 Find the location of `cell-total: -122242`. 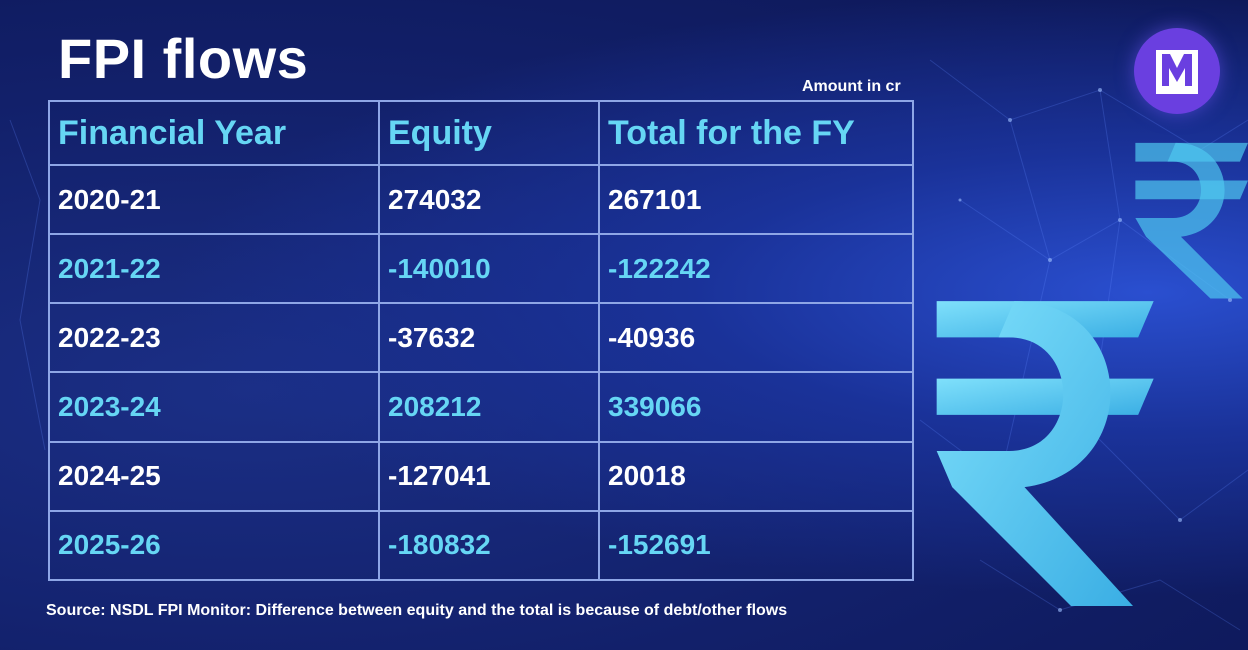

cell-total: -122242 is located at coordinates (756, 269).